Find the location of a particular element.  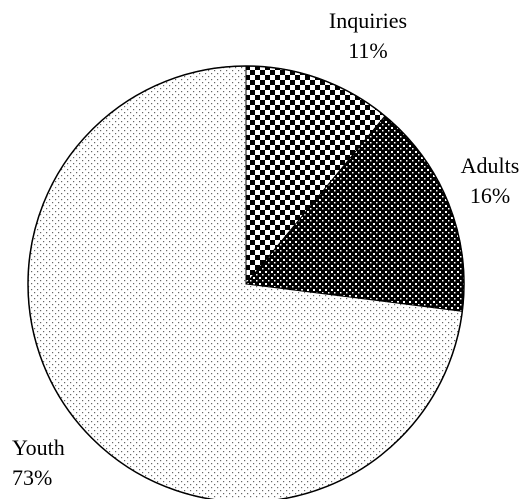

slice-value-youth: 73% is located at coordinates (32, 477).